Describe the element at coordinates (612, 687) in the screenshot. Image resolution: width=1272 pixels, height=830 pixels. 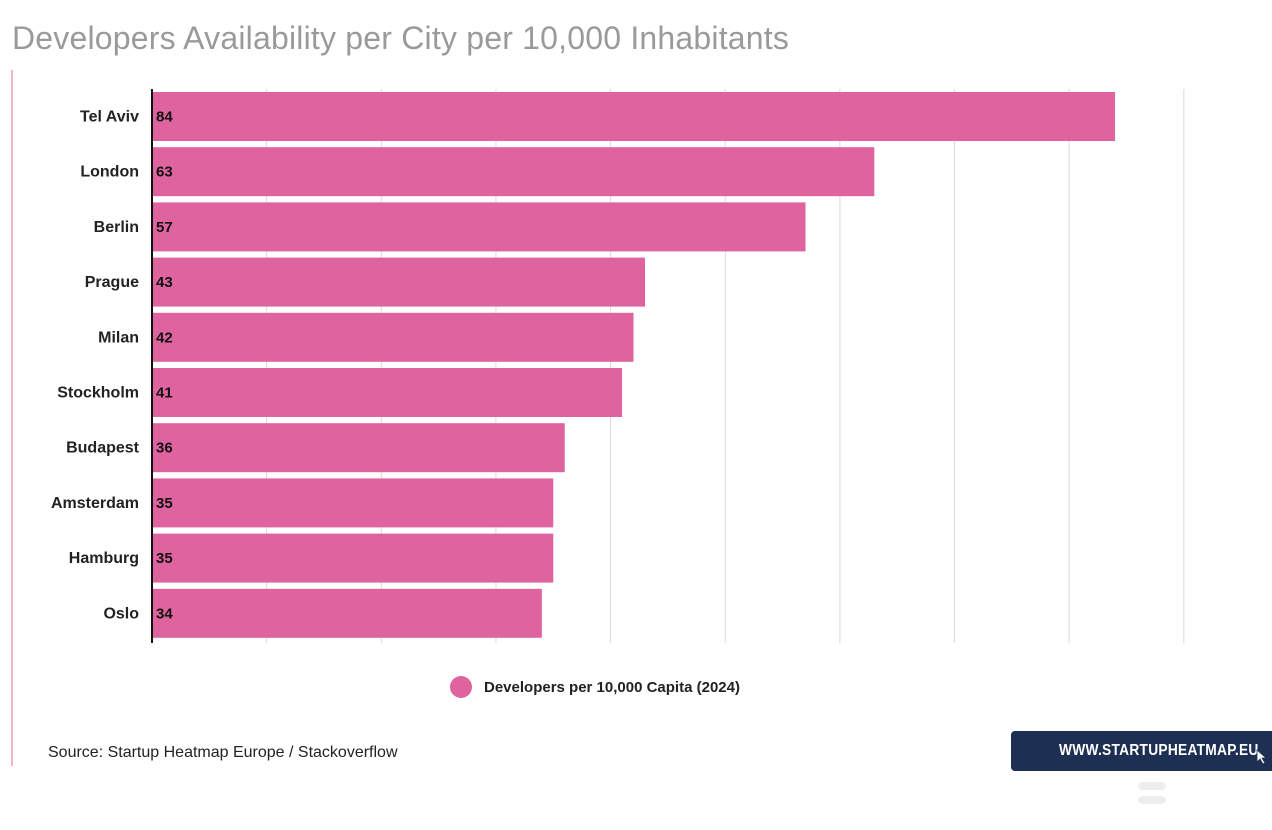
I see `legend-label: Developers per 10,000 Capita (2024)` at that location.